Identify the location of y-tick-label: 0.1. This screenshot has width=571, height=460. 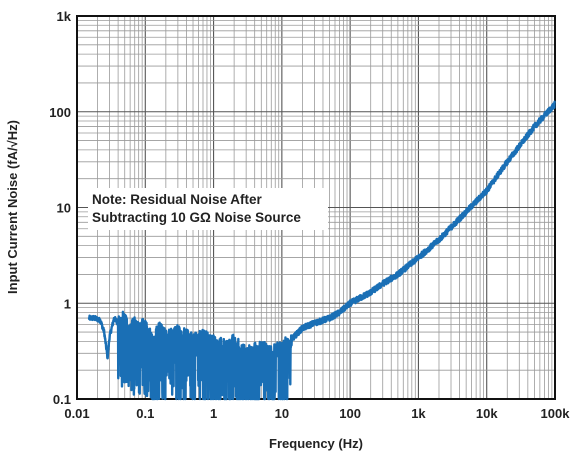
(62, 399).